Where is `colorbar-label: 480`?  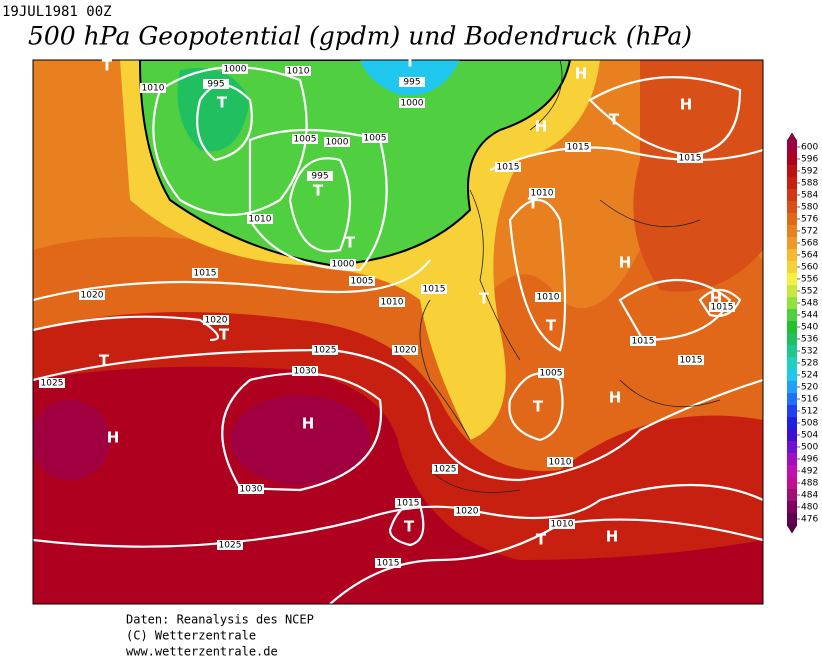
colorbar-label: 480 is located at coordinates (809, 508).